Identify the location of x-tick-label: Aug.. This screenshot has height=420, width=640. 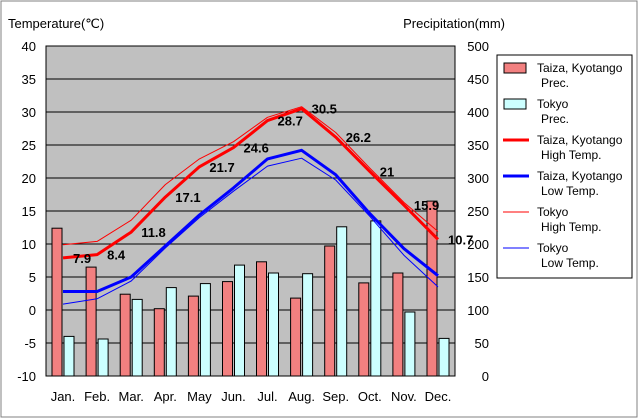
(301, 396).